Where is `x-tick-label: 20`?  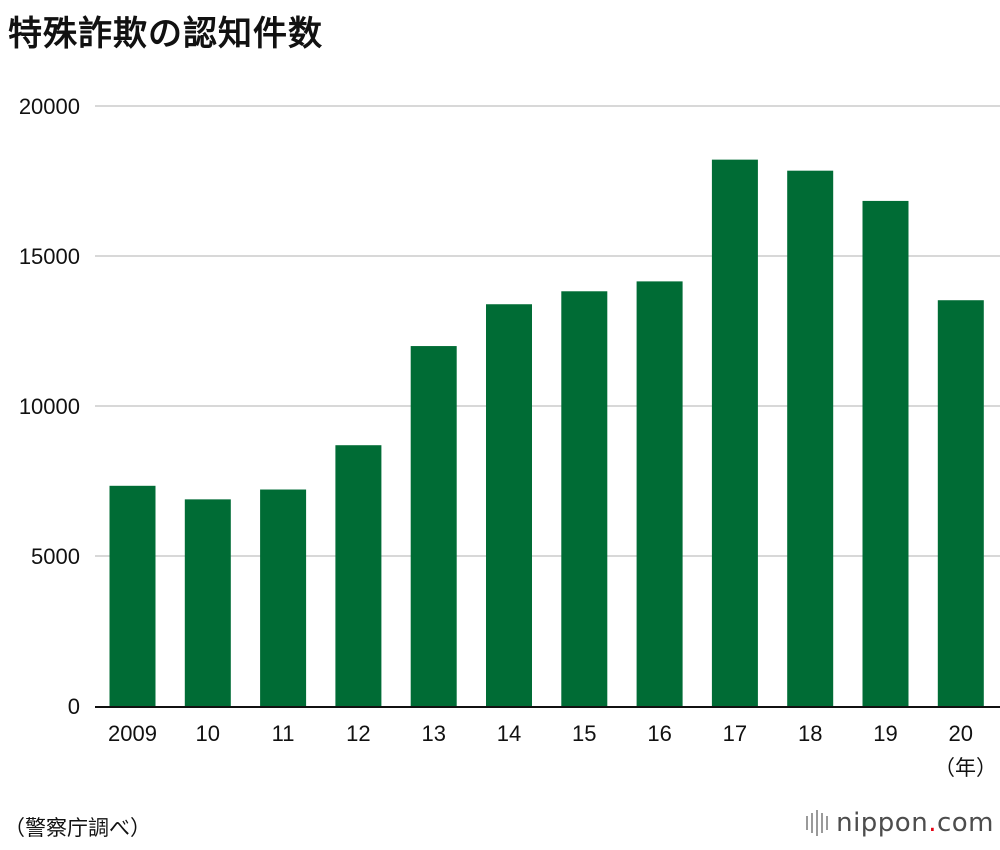 x-tick-label: 20 is located at coordinates (961, 733).